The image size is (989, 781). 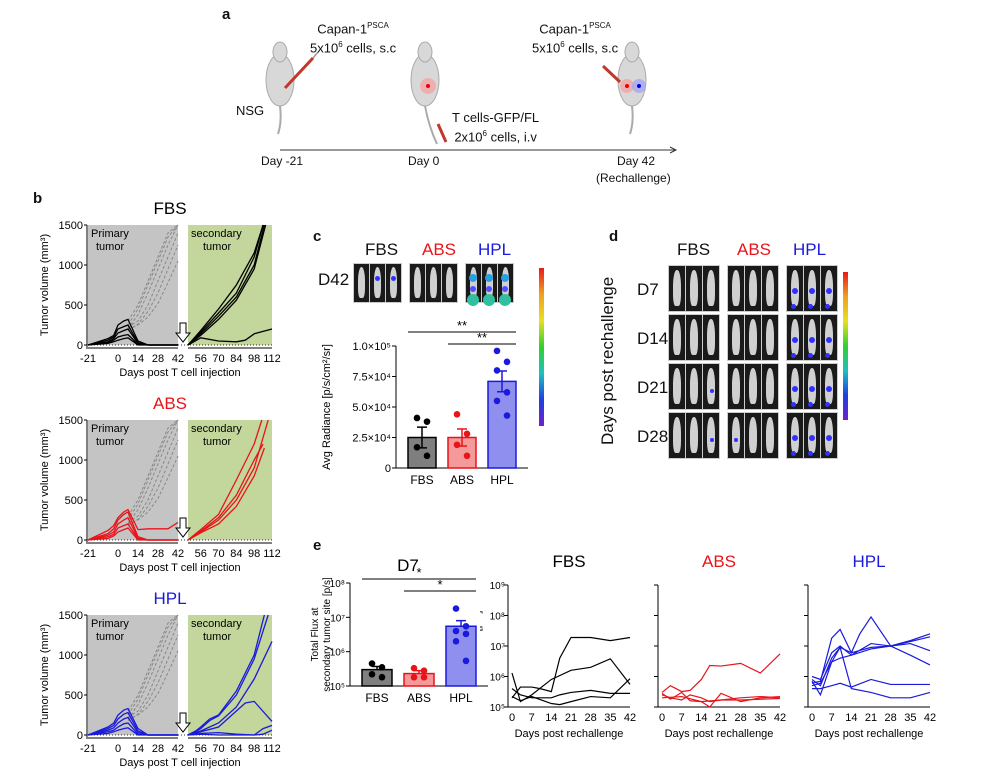 I want to click on panel-d-group-fbs: FBS, so click(x=694, y=249).